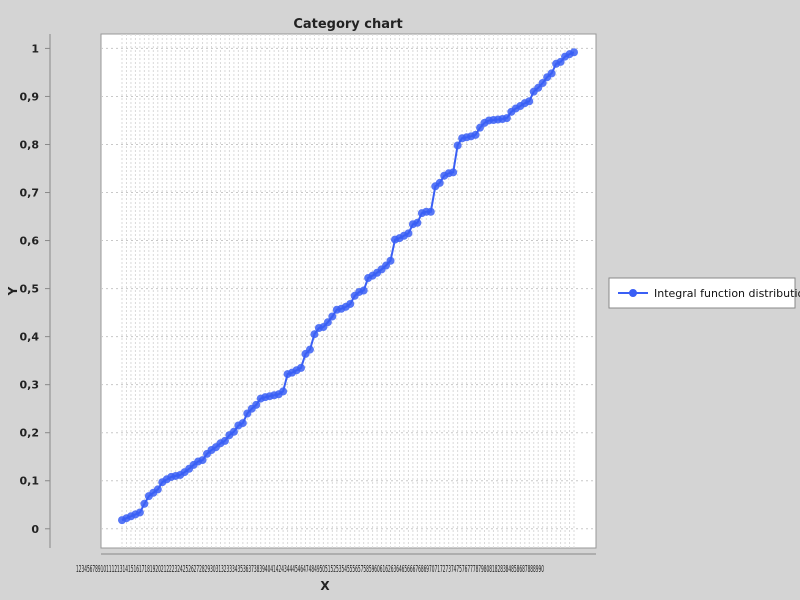 The image size is (800, 600). Describe the element at coordinates (30, 337) in the screenshot. I see `y-tick-label: 0,4` at that location.